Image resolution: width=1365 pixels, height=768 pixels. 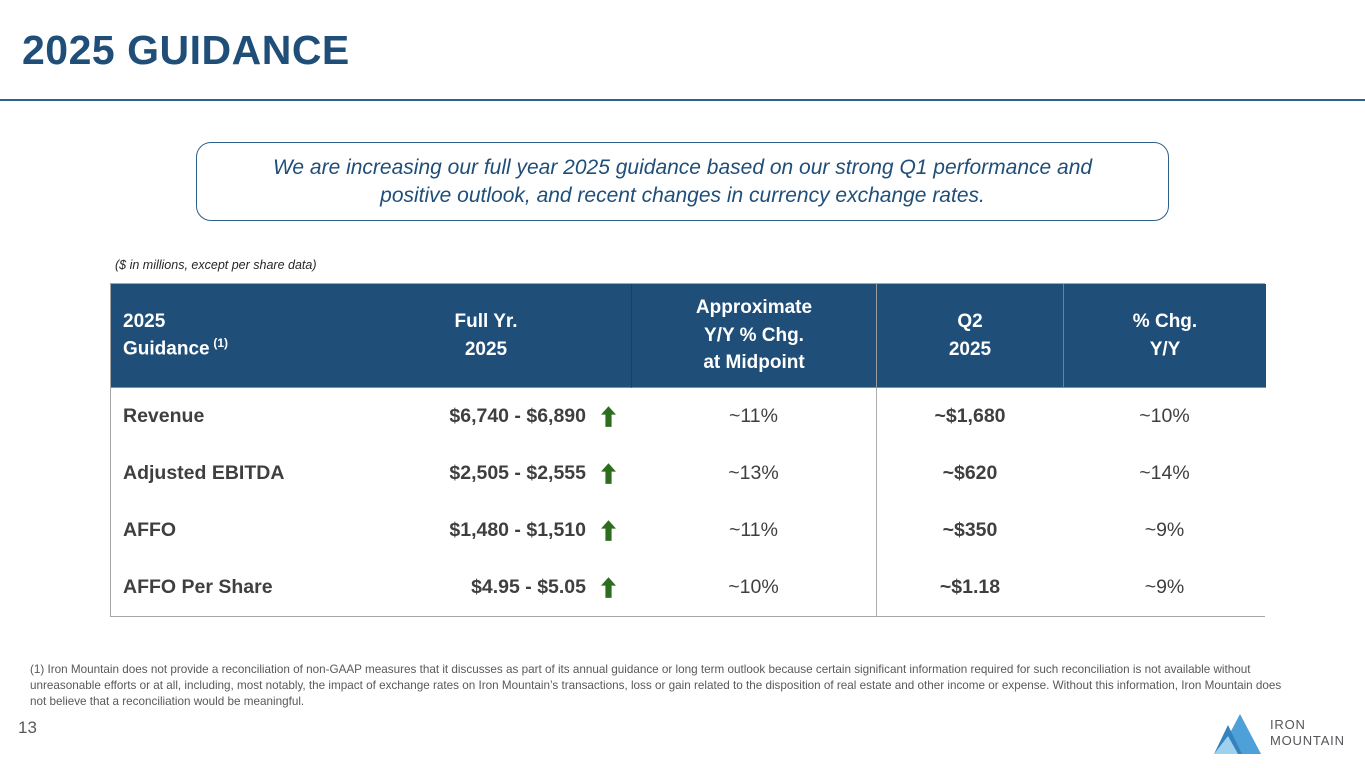 What do you see at coordinates (682, 100) in the screenshot?
I see `title-divider` at bounding box center [682, 100].